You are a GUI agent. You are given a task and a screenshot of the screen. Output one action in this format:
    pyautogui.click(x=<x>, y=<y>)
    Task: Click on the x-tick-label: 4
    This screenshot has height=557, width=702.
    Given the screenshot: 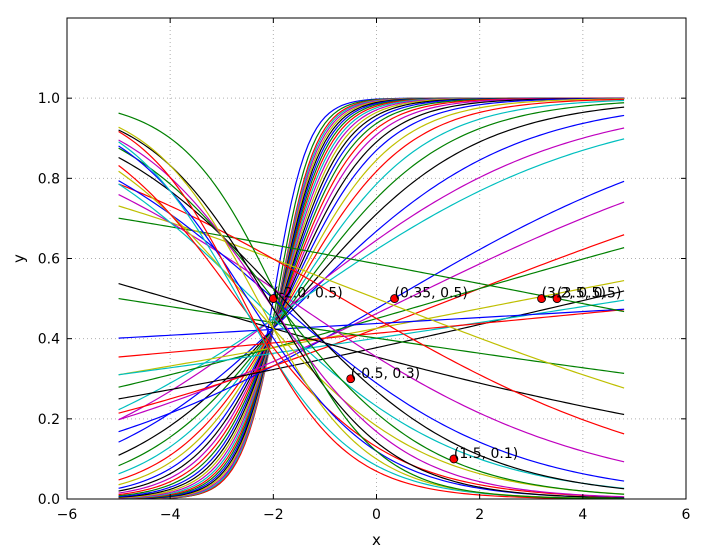 What is the action you would take?
    pyautogui.click(x=582, y=515)
    